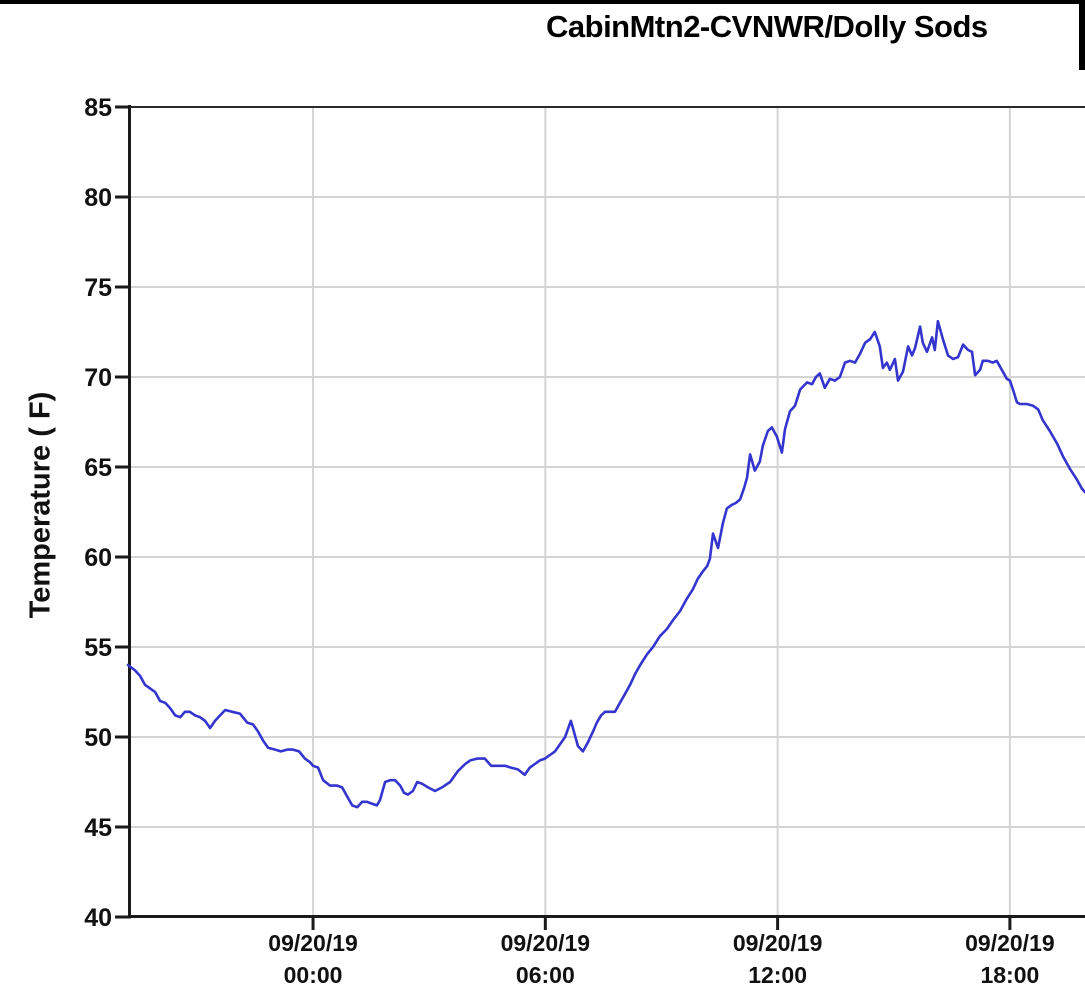 Image resolution: width=1085 pixels, height=995 pixels. I want to click on chart-title: CabinMtn2-CVNWR/Dolly Sods, so click(767, 26).